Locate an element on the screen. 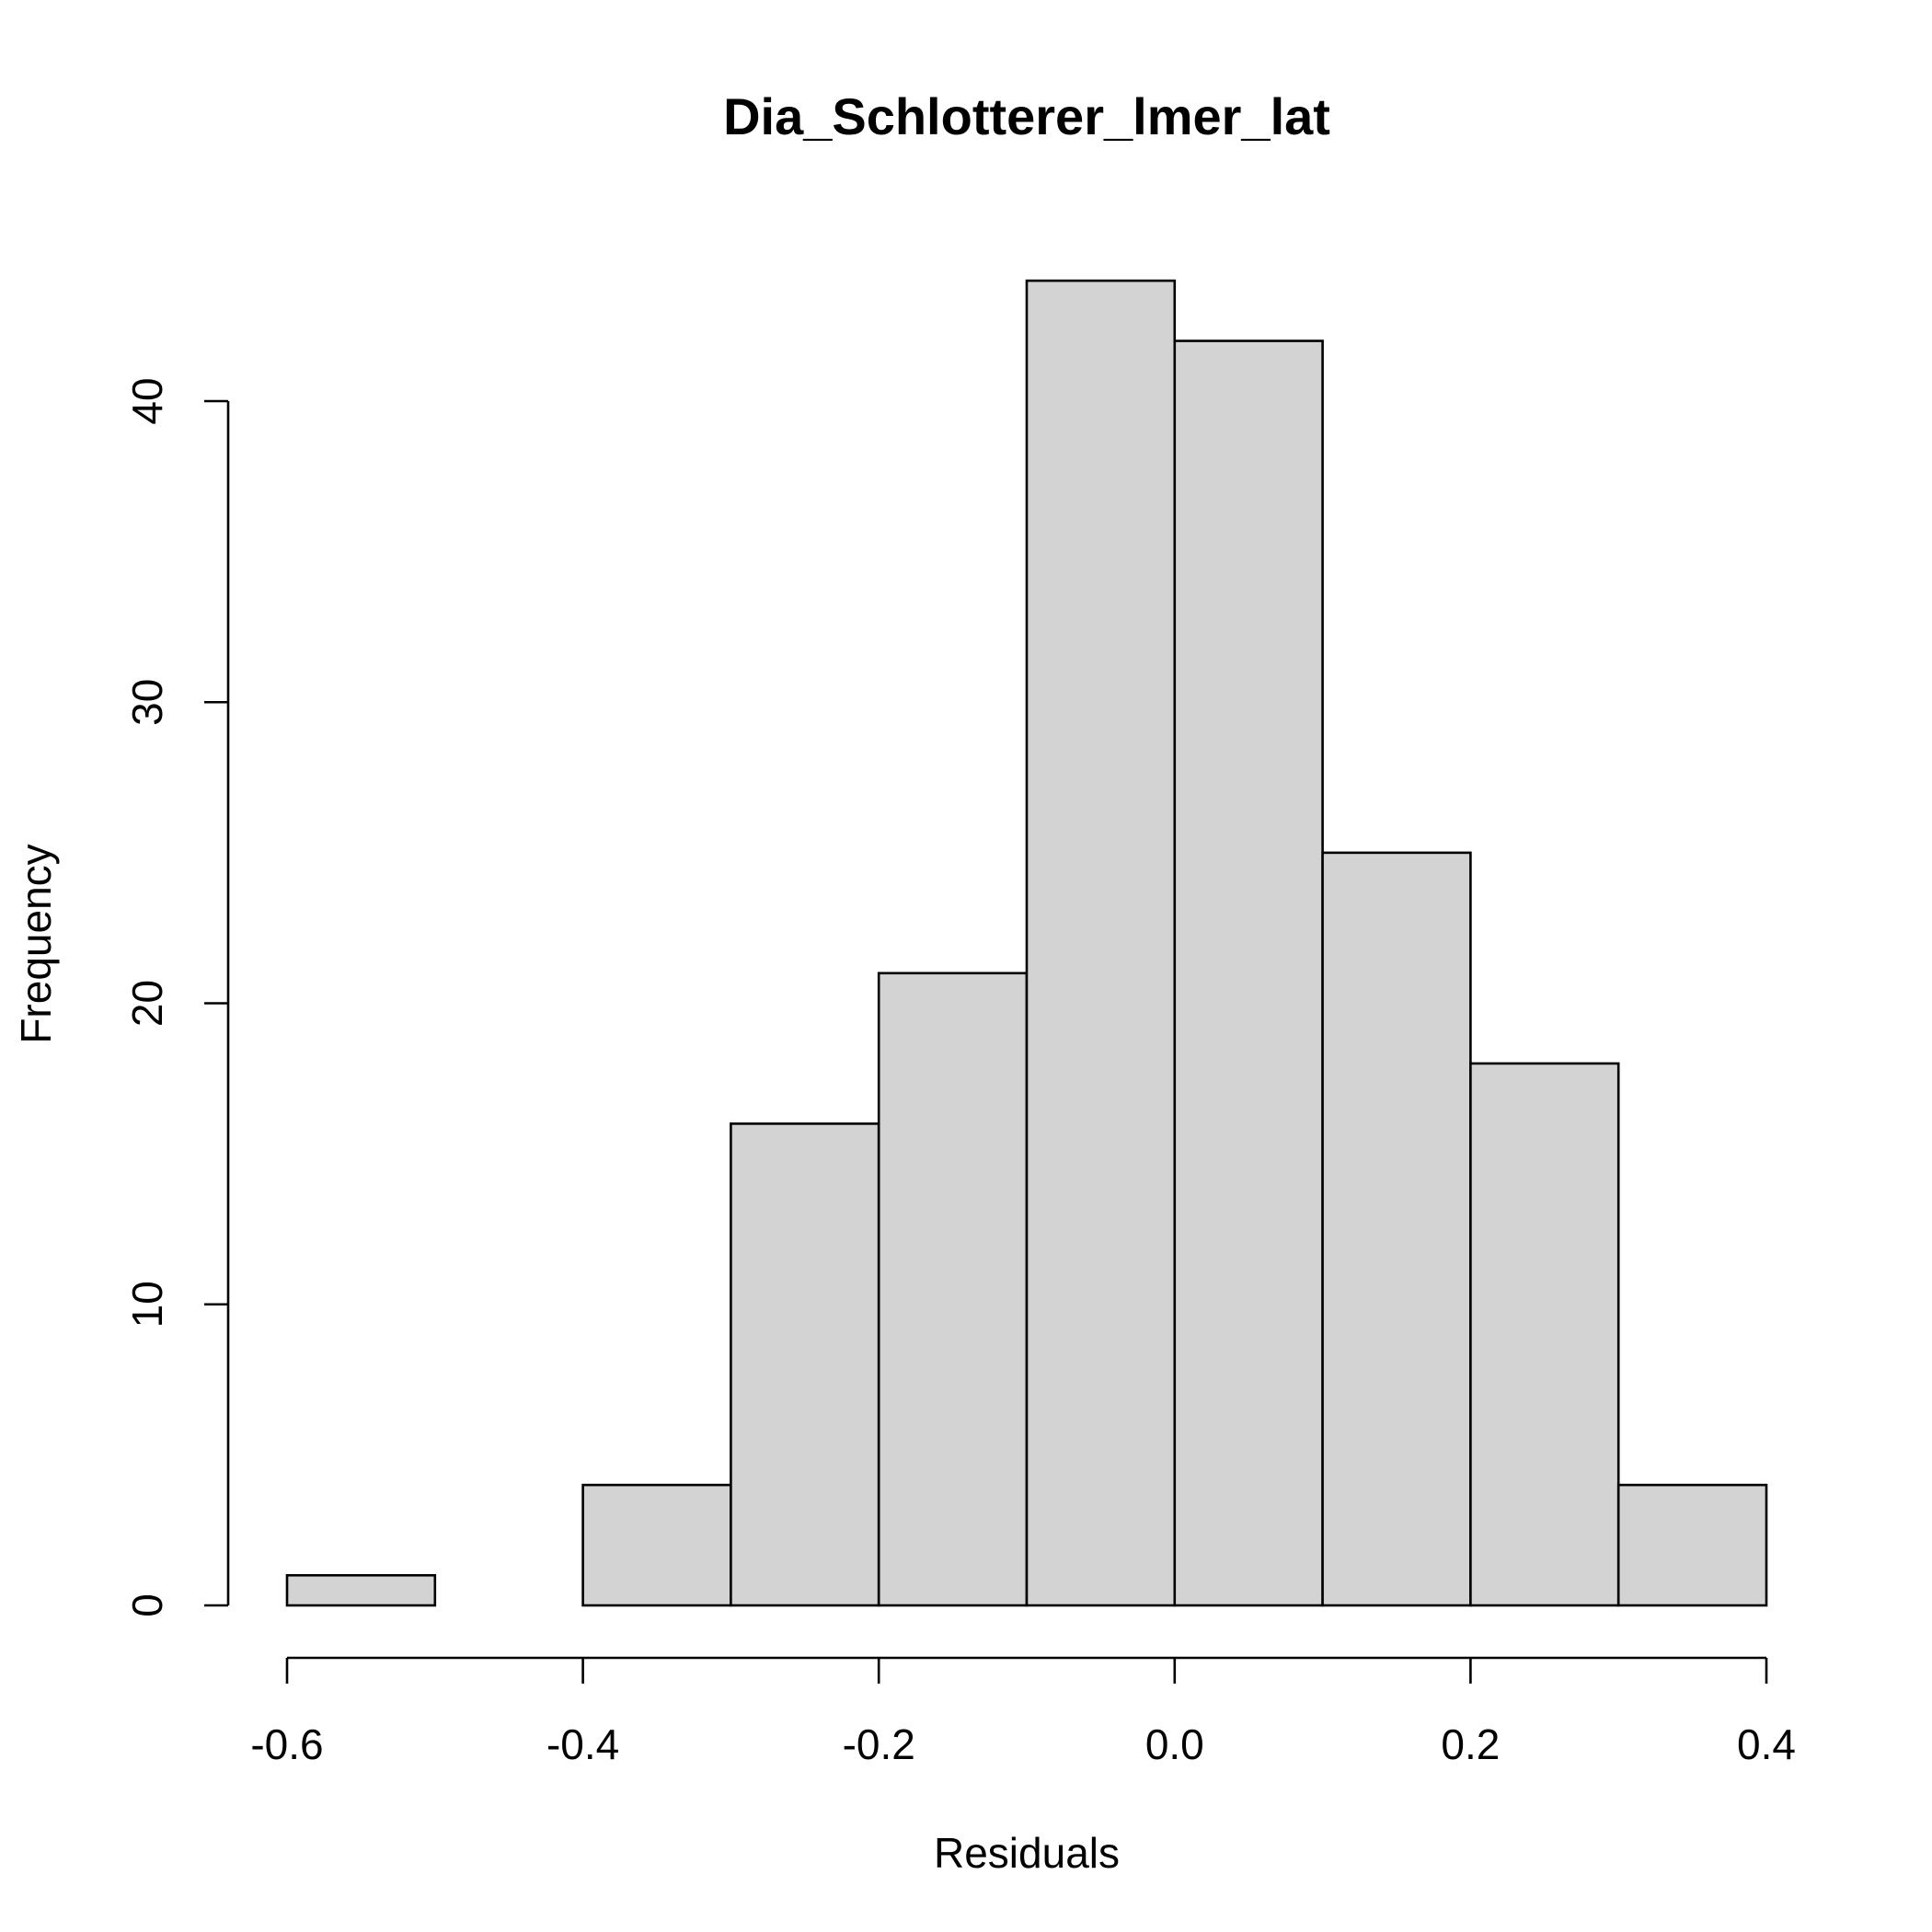 This screenshot has height=1932, width=1932. y-tick-label-30: 30 is located at coordinates (147, 702).